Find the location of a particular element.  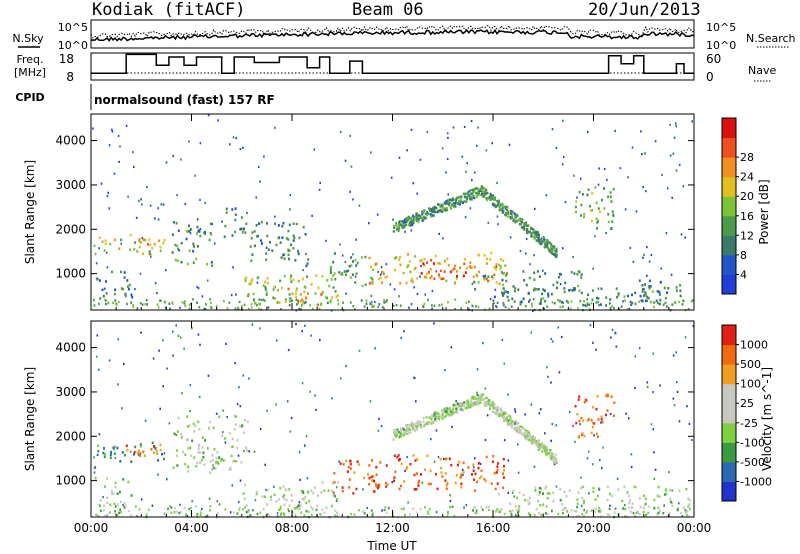

noise-left-tick-bottom: 10^0 is located at coordinates (73, 45).